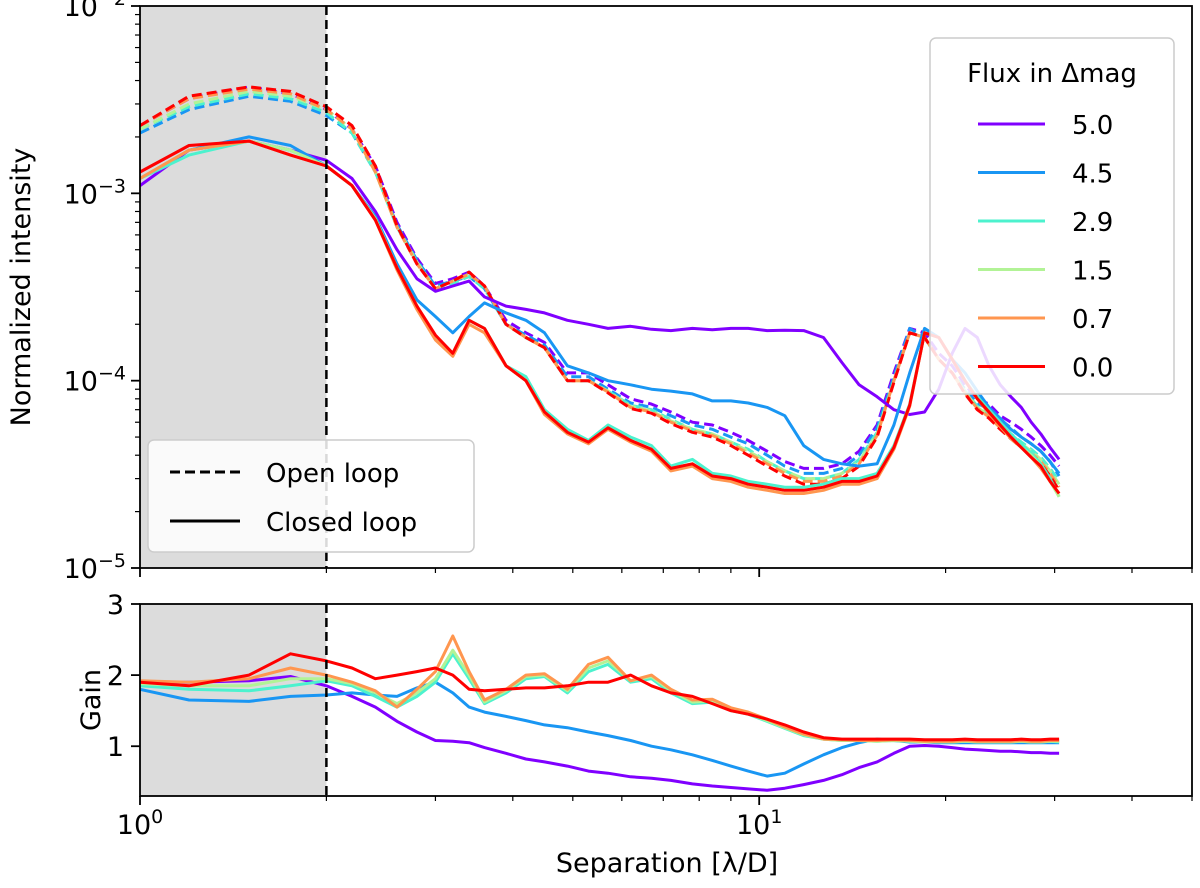 The image size is (1200, 888). I want to click on loop-legend: Open loop Closed loop, so click(311, 496).